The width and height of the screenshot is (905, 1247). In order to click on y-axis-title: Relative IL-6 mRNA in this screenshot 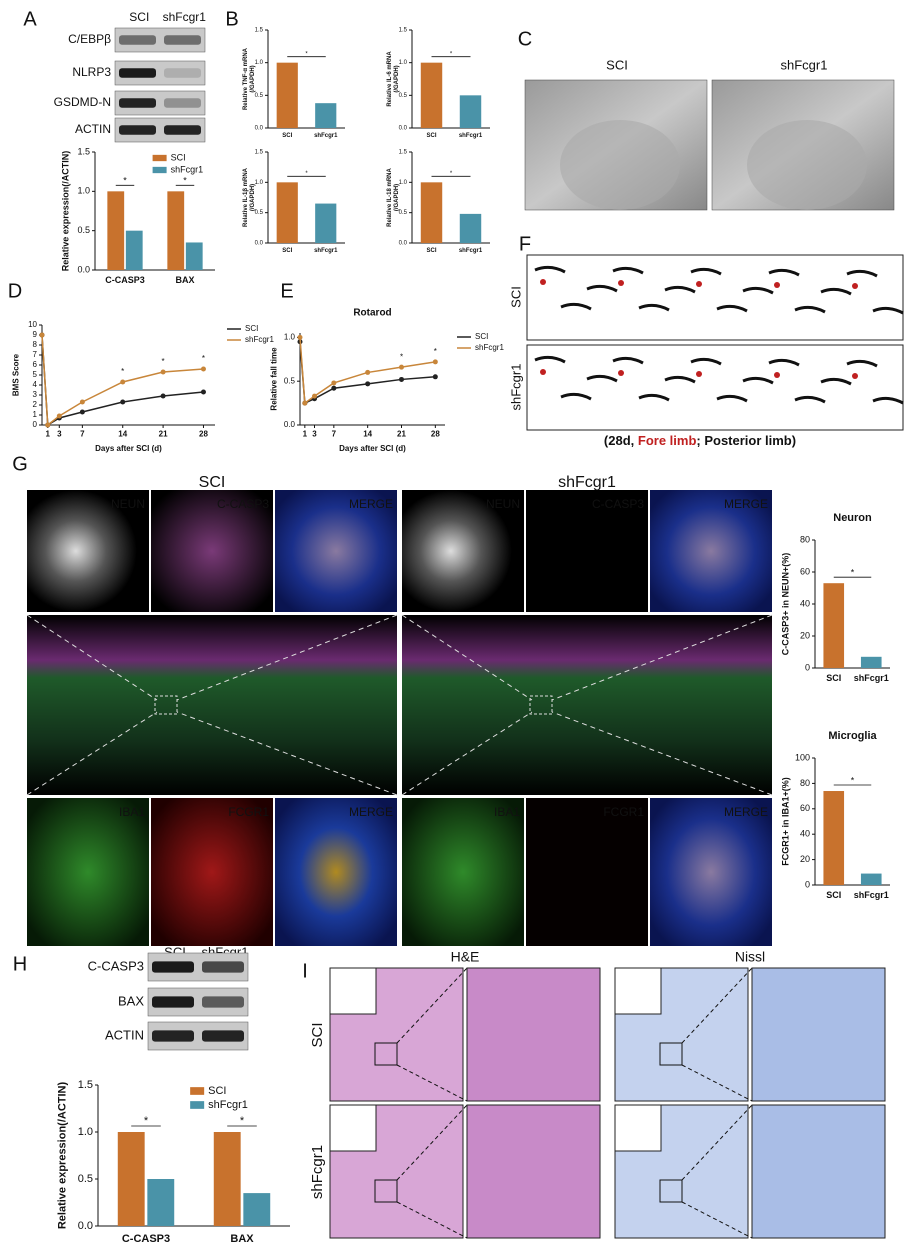, I will do `click(390, 79)`.